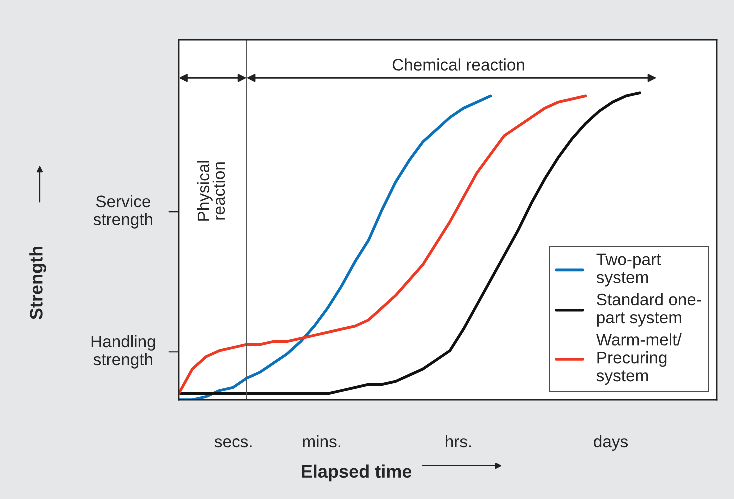 This screenshot has width=734, height=499. Describe the element at coordinates (123, 212) in the screenshot. I see `text: Service strength` at that location.